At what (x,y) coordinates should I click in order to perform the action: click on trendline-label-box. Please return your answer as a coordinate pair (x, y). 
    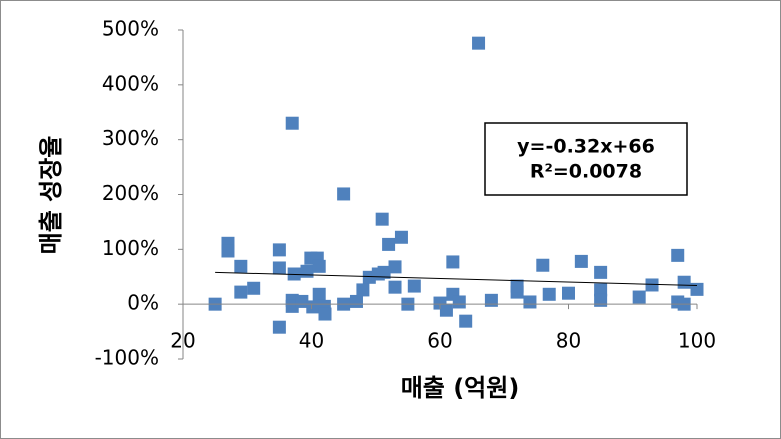
    Looking at the image, I should click on (586, 159).